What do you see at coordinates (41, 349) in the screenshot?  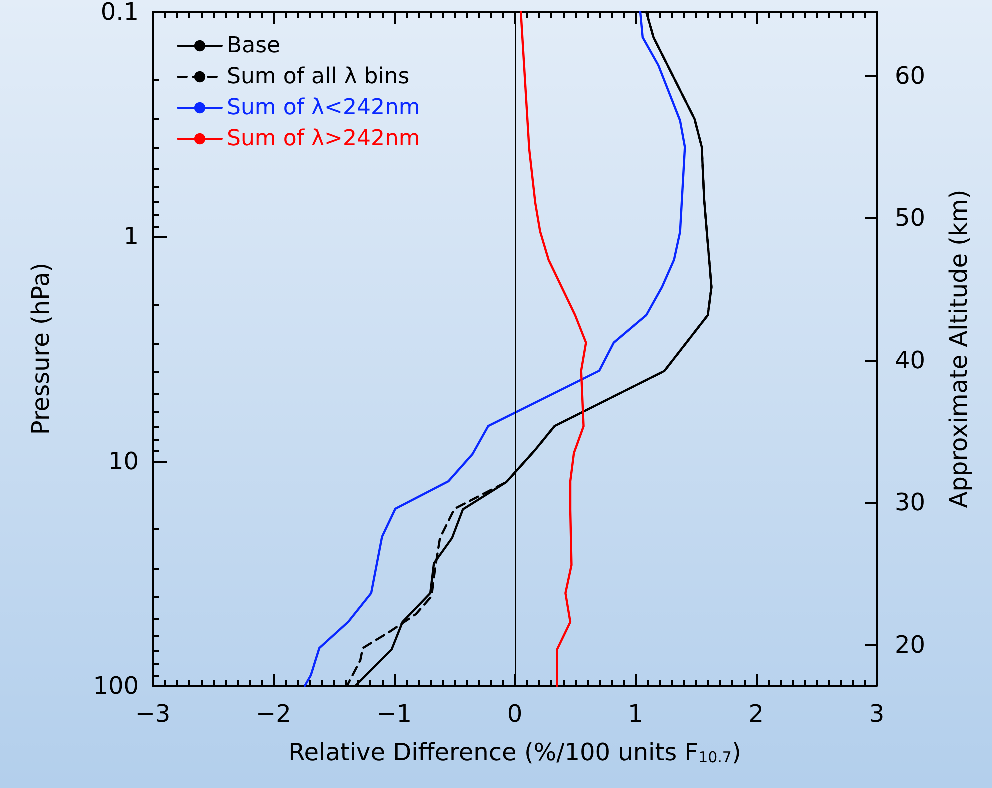 I see `y-axis-title: Pressure (hPa)` at bounding box center [41, 349].